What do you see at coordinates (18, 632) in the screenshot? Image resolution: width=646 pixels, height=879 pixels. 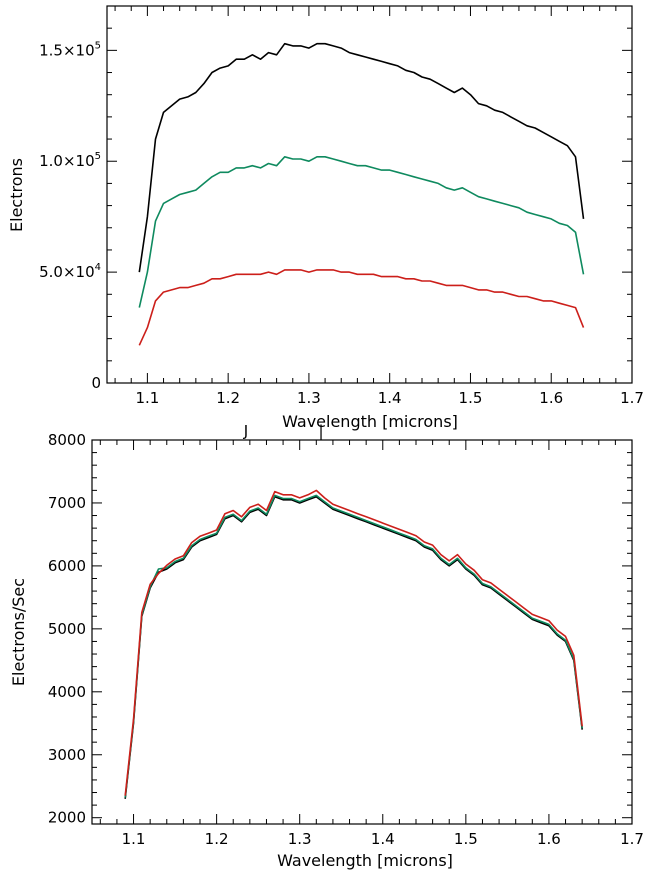 I see `electrons-per-sec-y-axis-title: Electrons/Sec` at bounding box center [18, 632].